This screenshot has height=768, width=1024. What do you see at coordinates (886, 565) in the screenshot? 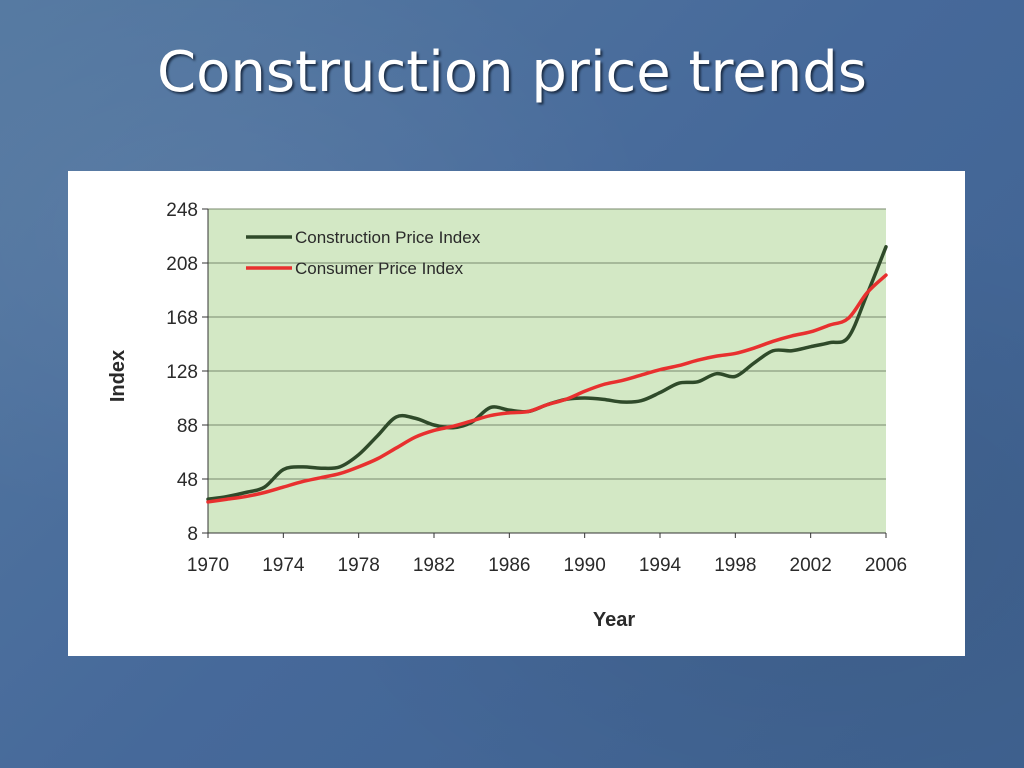
I see `x-tick-label: 2006` at bounding box center [886, 565].